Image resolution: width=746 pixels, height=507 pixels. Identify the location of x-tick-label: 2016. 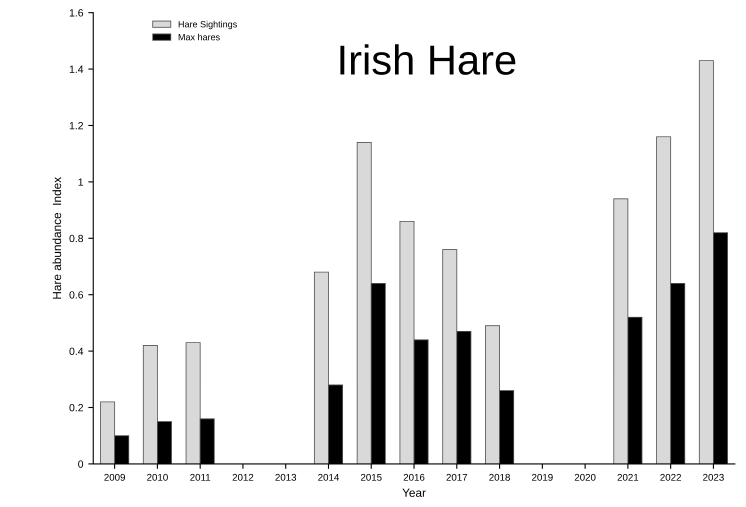
(414, 477).